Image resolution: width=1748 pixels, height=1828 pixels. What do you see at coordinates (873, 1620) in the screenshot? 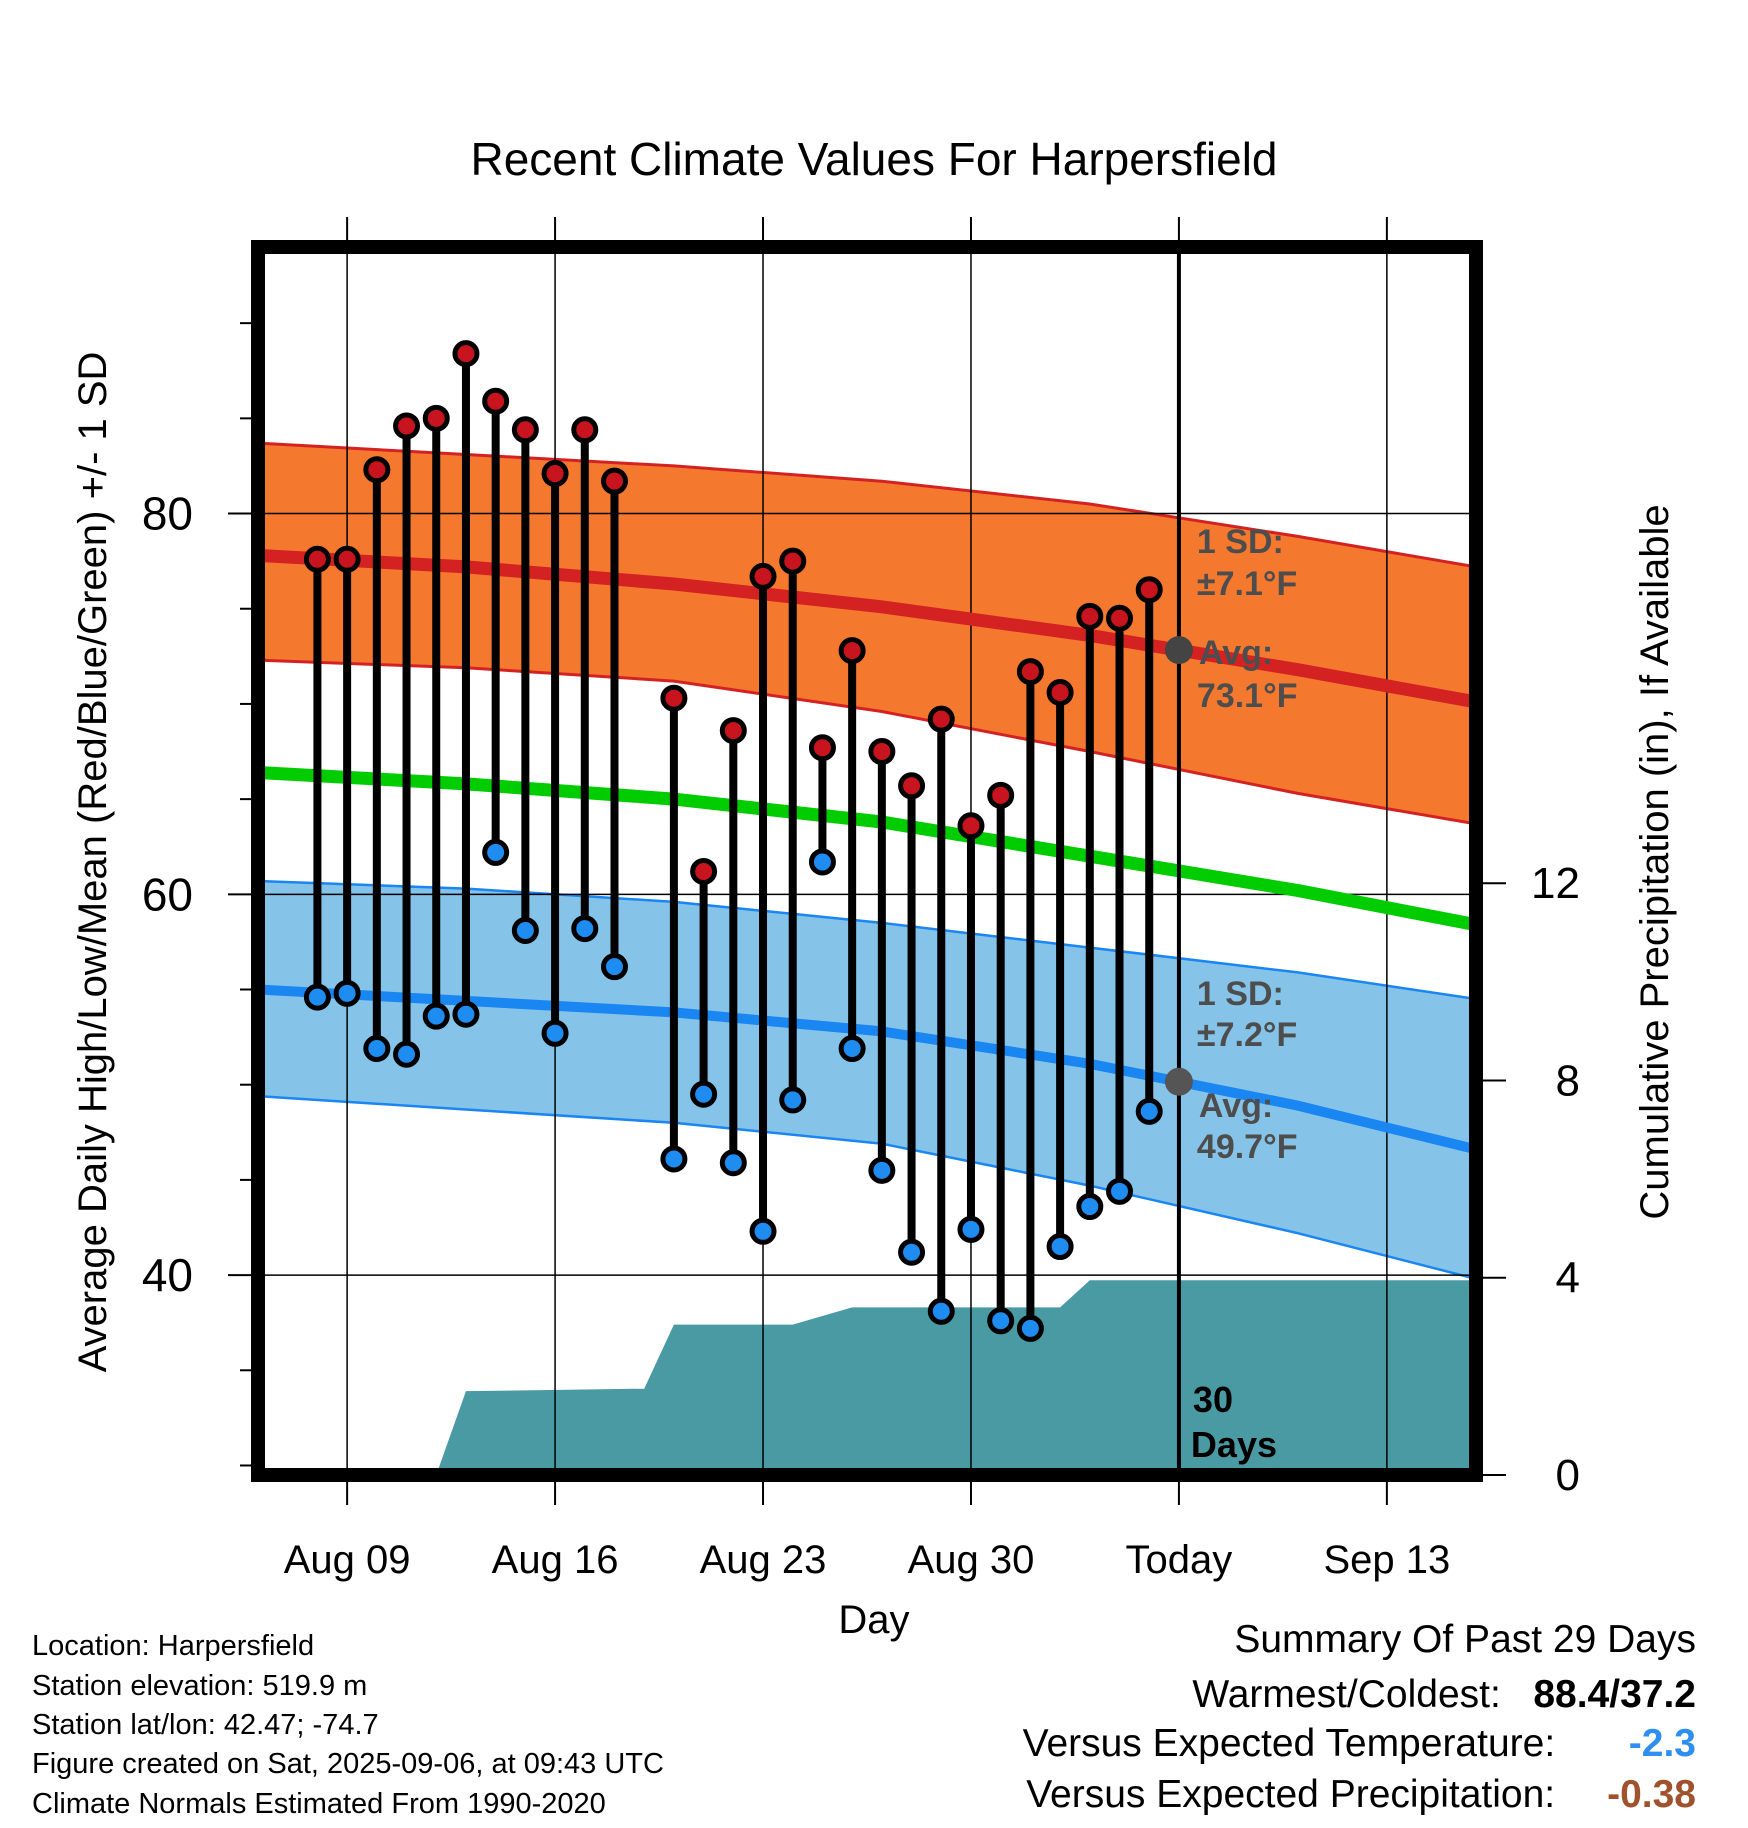
I see `x-axis-label: Day` at bounding box center [873, 1620].